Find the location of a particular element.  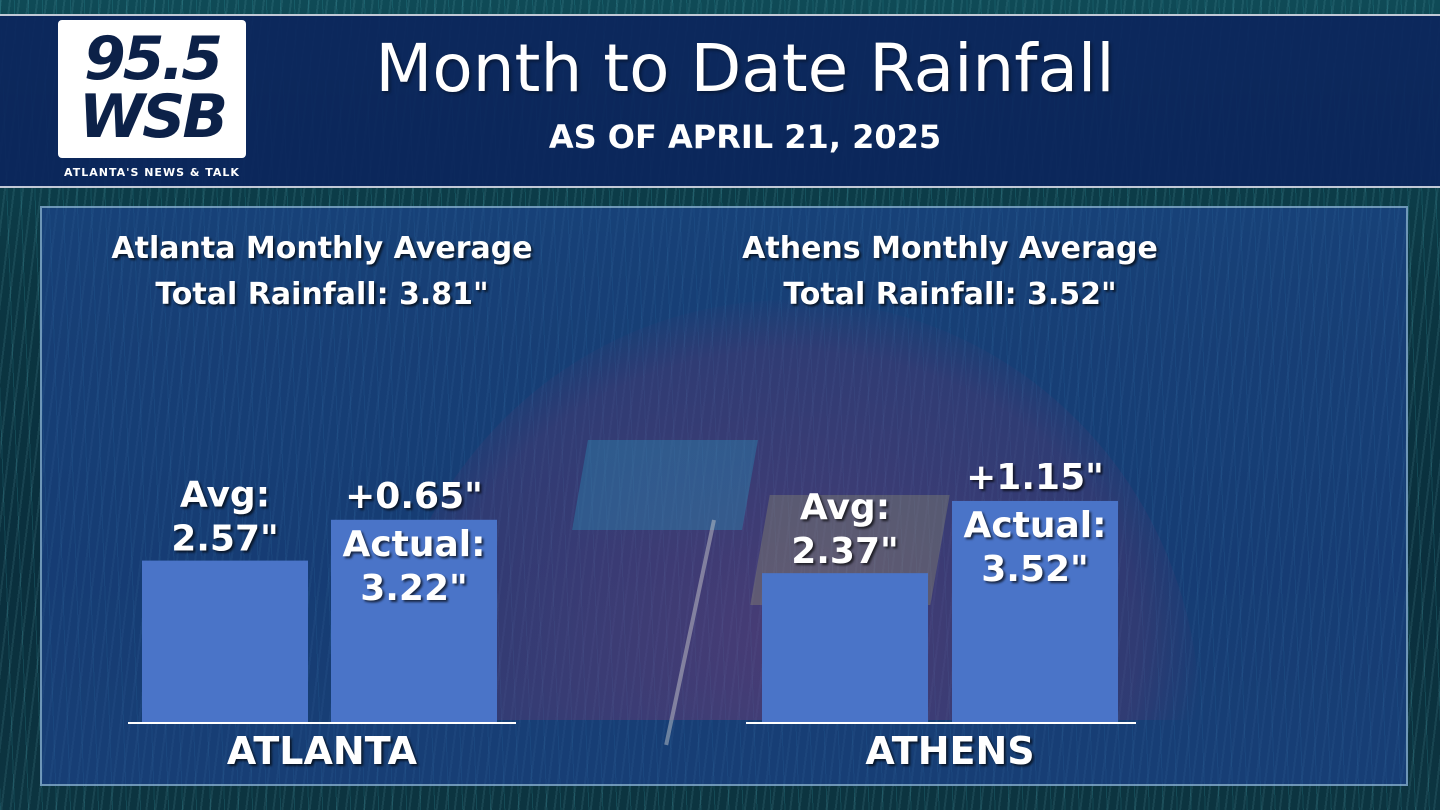

chart-group-label: ATHENS is located at coordinates (949, 751).